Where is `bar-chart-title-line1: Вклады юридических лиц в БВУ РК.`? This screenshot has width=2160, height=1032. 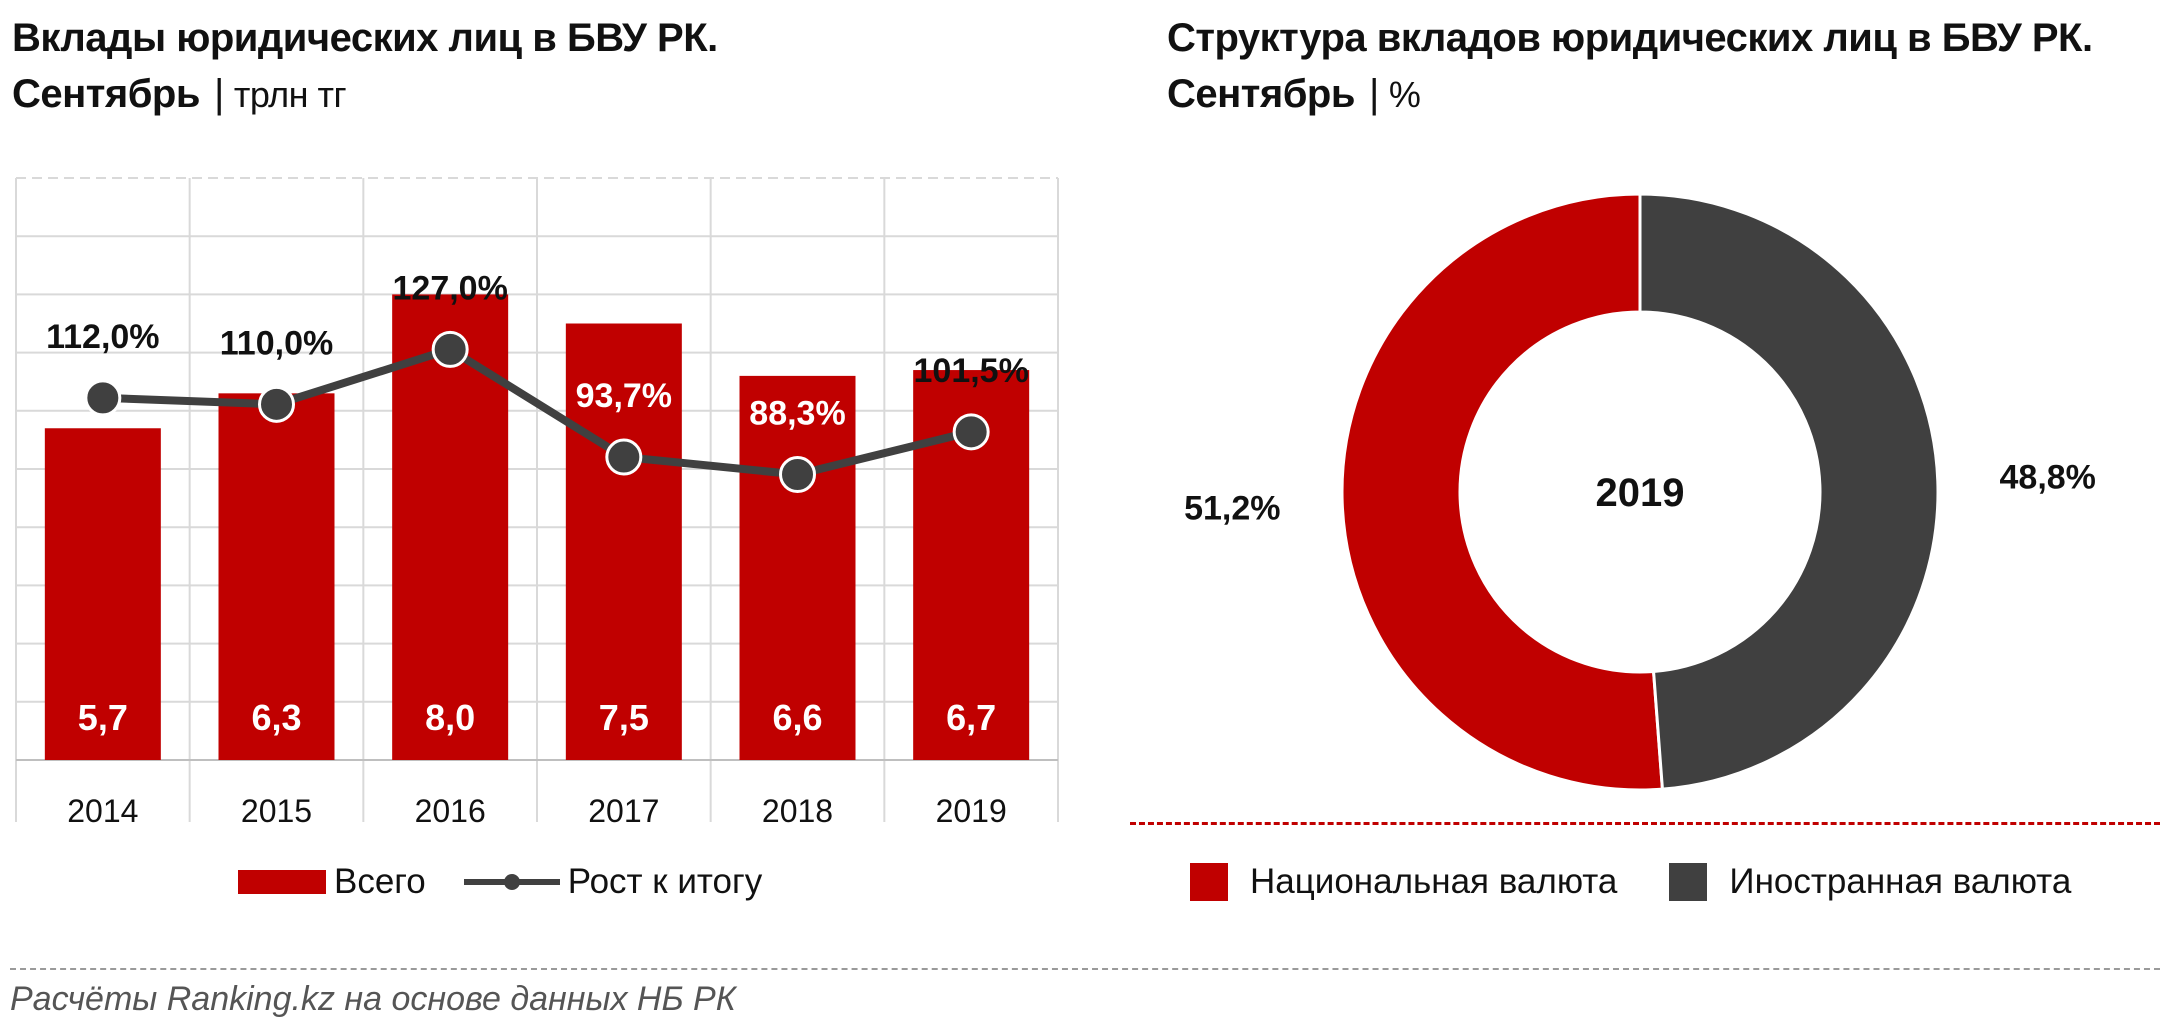 bar-chart-title-line1: Вклады юридических лиц в БВУ РК. is located at coordinates (365, 38).